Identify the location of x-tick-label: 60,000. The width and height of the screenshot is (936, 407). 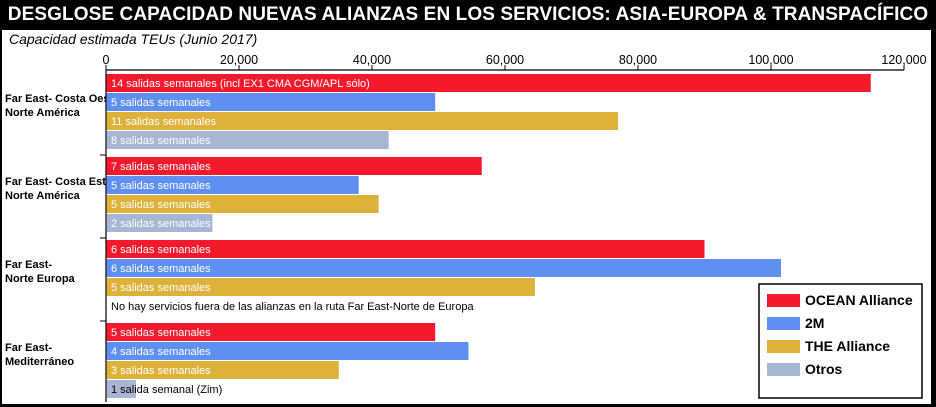
(505, 60).